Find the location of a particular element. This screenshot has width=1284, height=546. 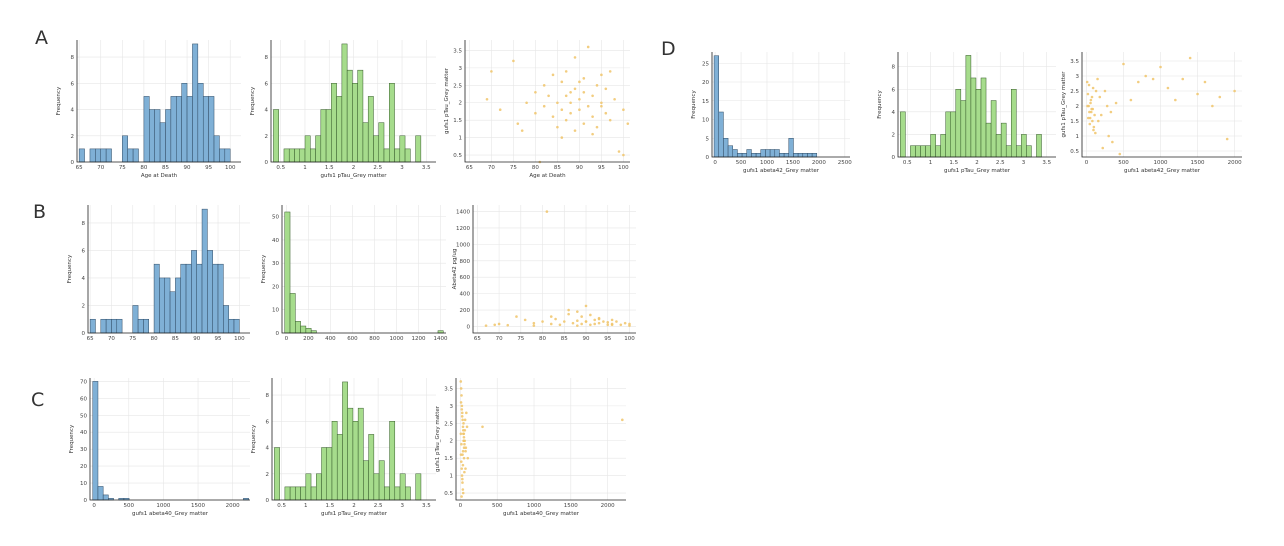

x-tick-label: 500 is located at coordinates (741, 163).